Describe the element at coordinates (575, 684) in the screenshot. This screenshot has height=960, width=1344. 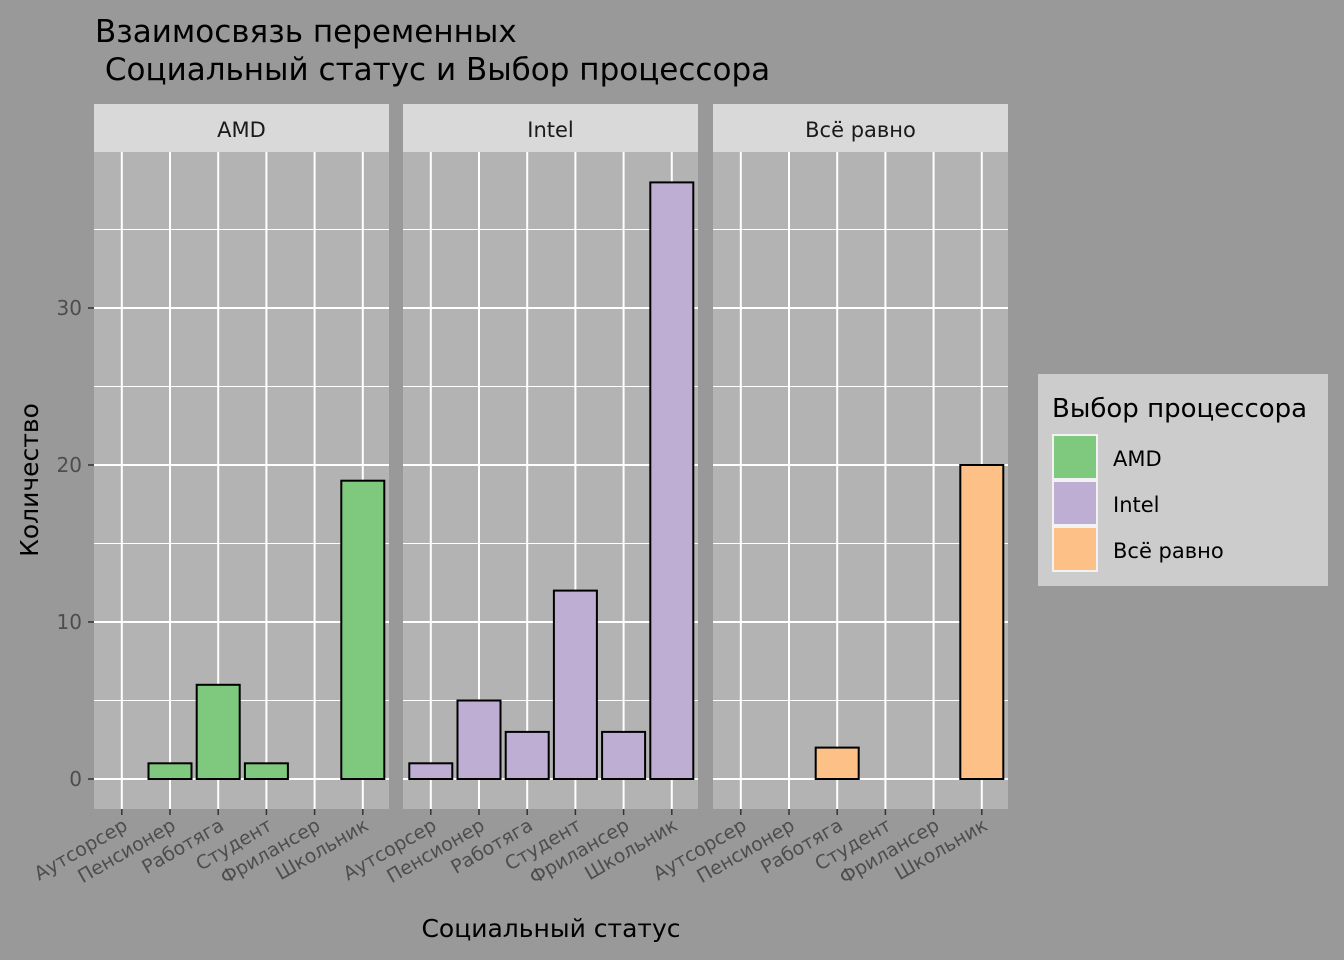
I see `bar-Intel-Студент` at that location.